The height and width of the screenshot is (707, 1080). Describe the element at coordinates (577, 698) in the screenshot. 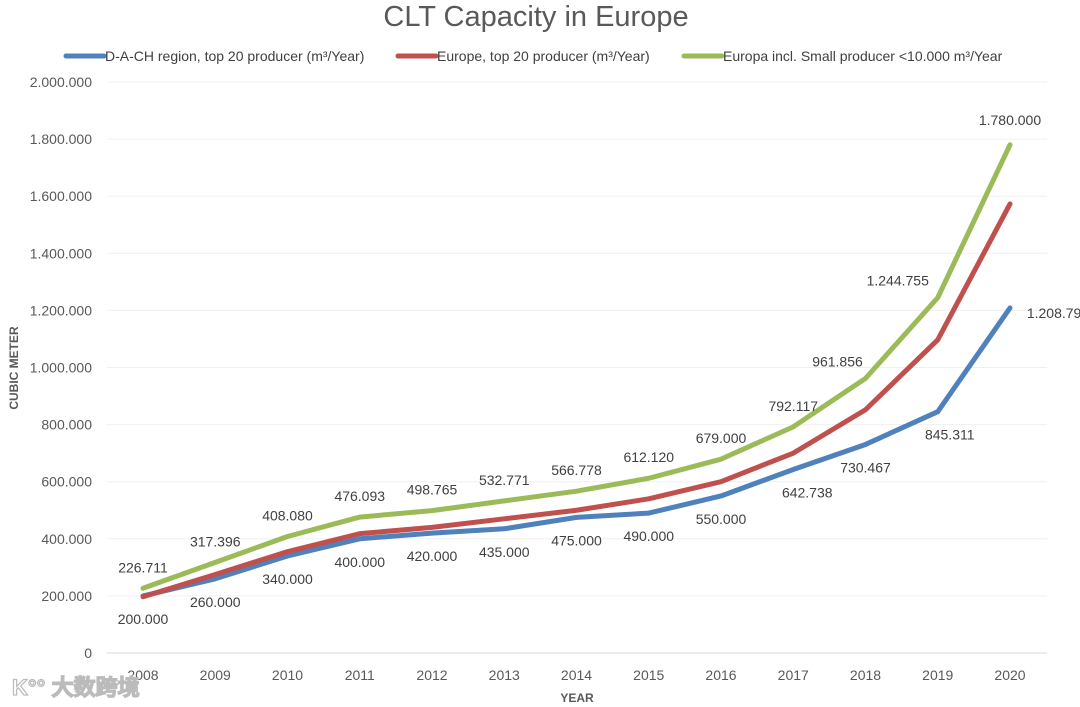

I see `x-axis-label: YEAR` at that location.